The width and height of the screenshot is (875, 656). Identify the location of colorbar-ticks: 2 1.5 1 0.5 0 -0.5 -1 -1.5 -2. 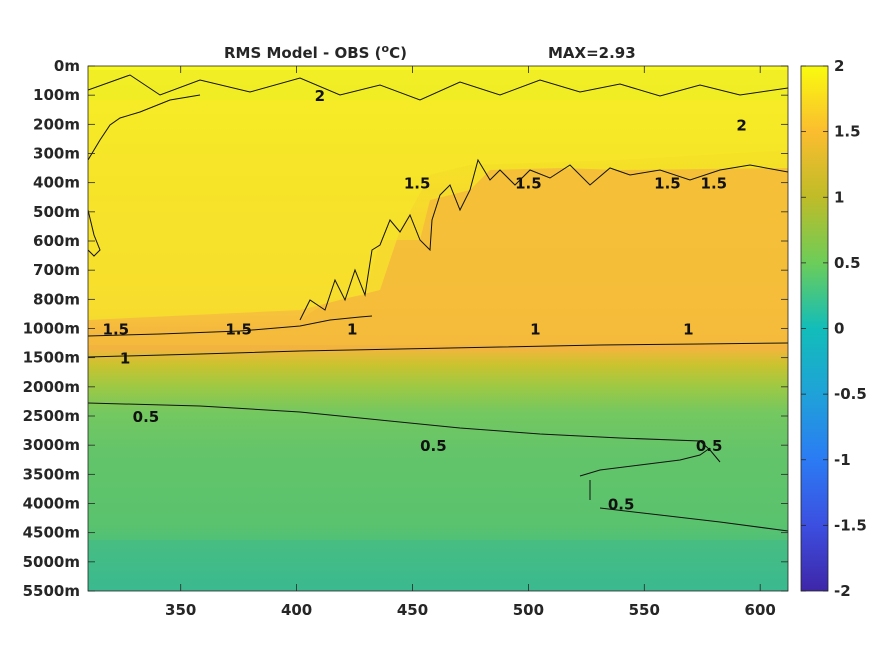
(834, 328).